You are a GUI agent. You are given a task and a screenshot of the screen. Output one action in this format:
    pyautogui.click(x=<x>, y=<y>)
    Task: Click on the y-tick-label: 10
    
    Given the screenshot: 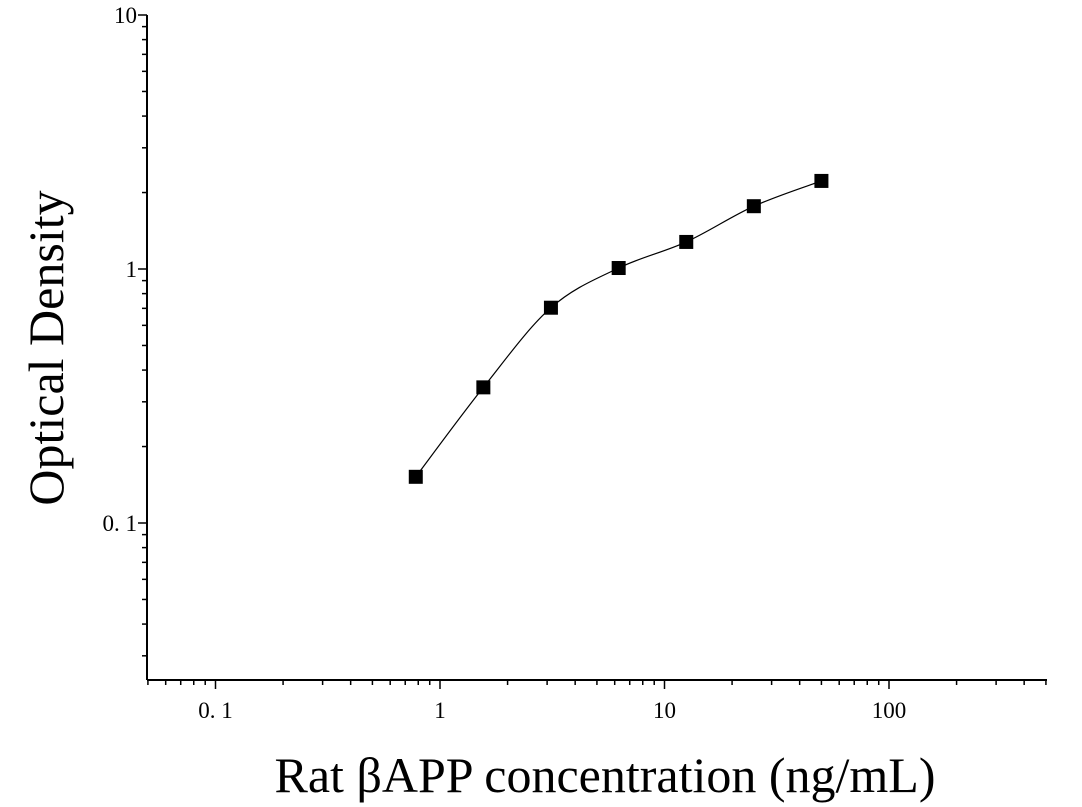 What is the action you would take?
    pyautogui.click(x=125, y=15)
    